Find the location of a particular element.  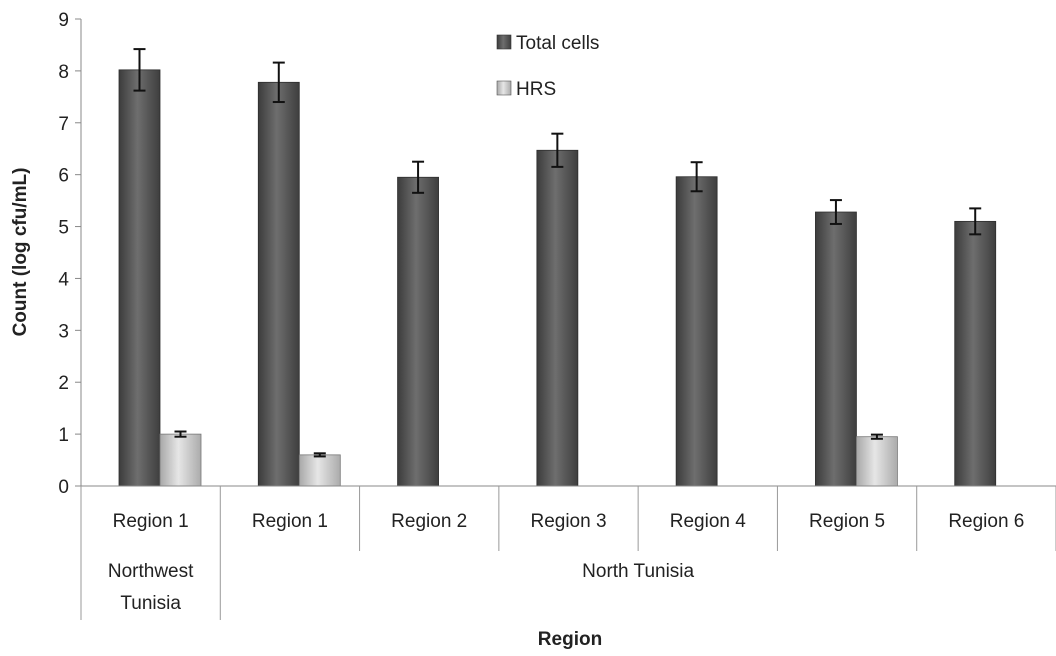

x-group-label: Tunisia is located at coordinates (150, 603).